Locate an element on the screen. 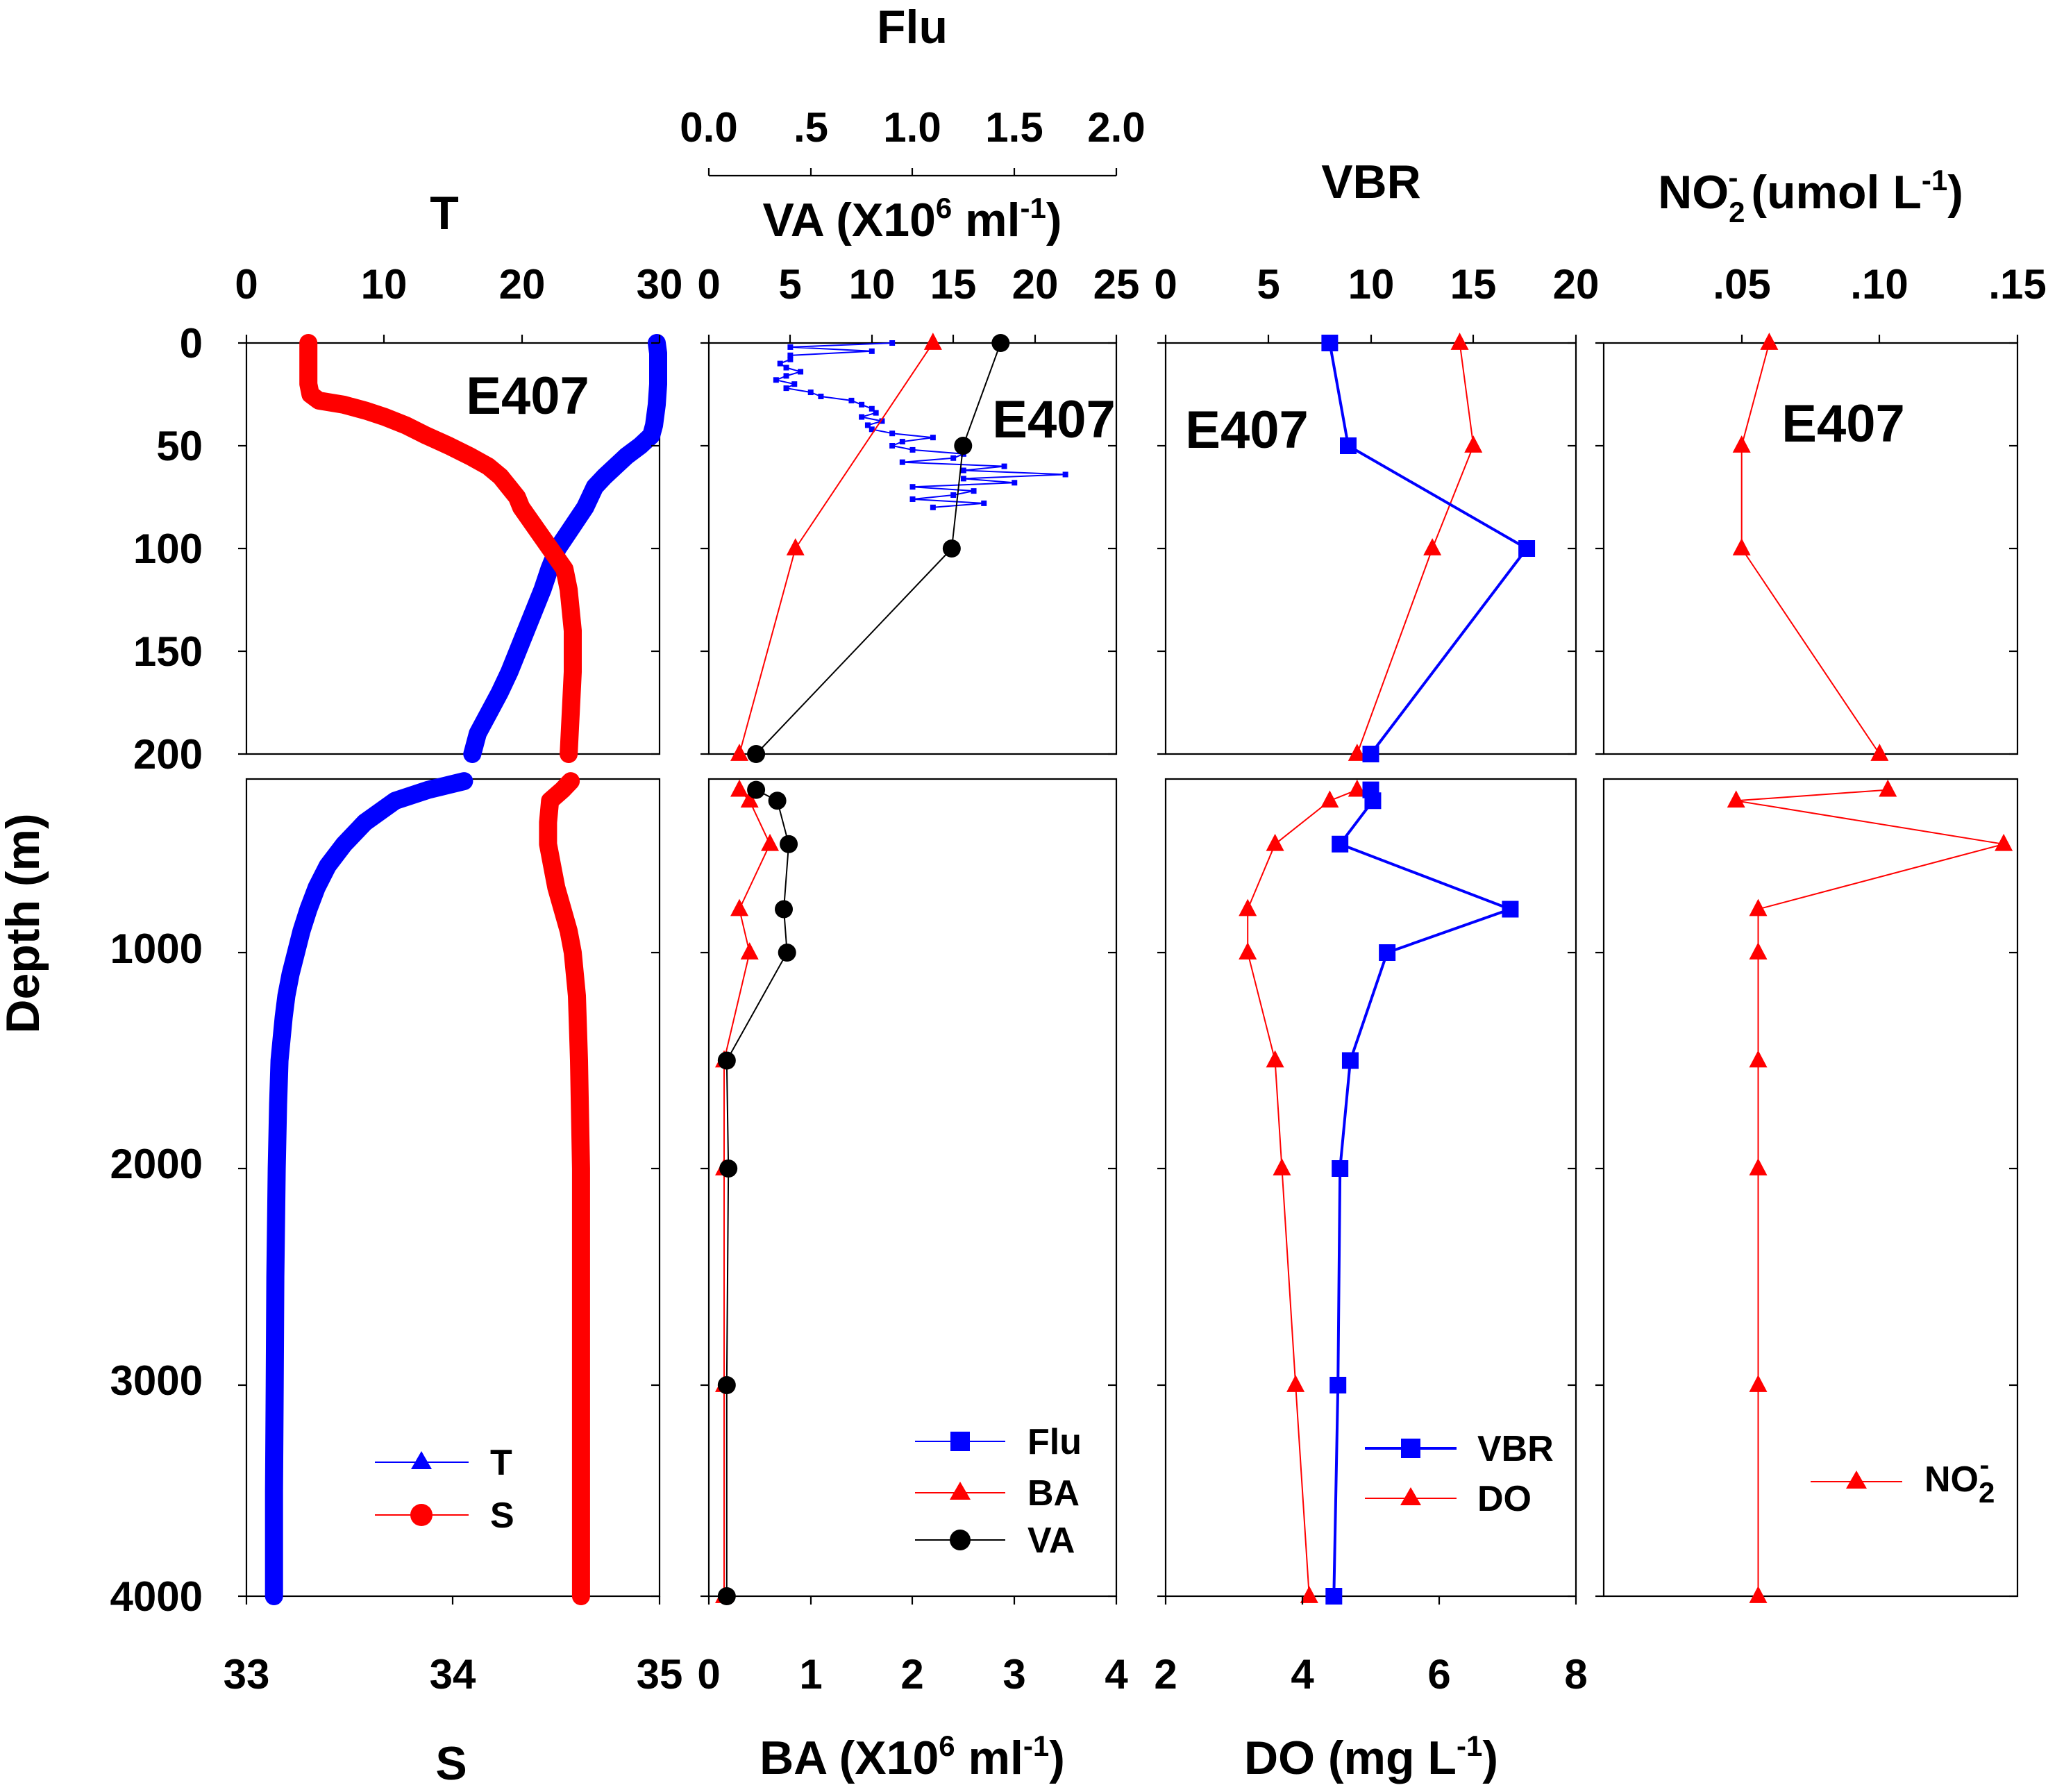 This screenshot has width=2064, height=1792. depth-tick-2000: 2000 is located at coordinates (156, 1164).